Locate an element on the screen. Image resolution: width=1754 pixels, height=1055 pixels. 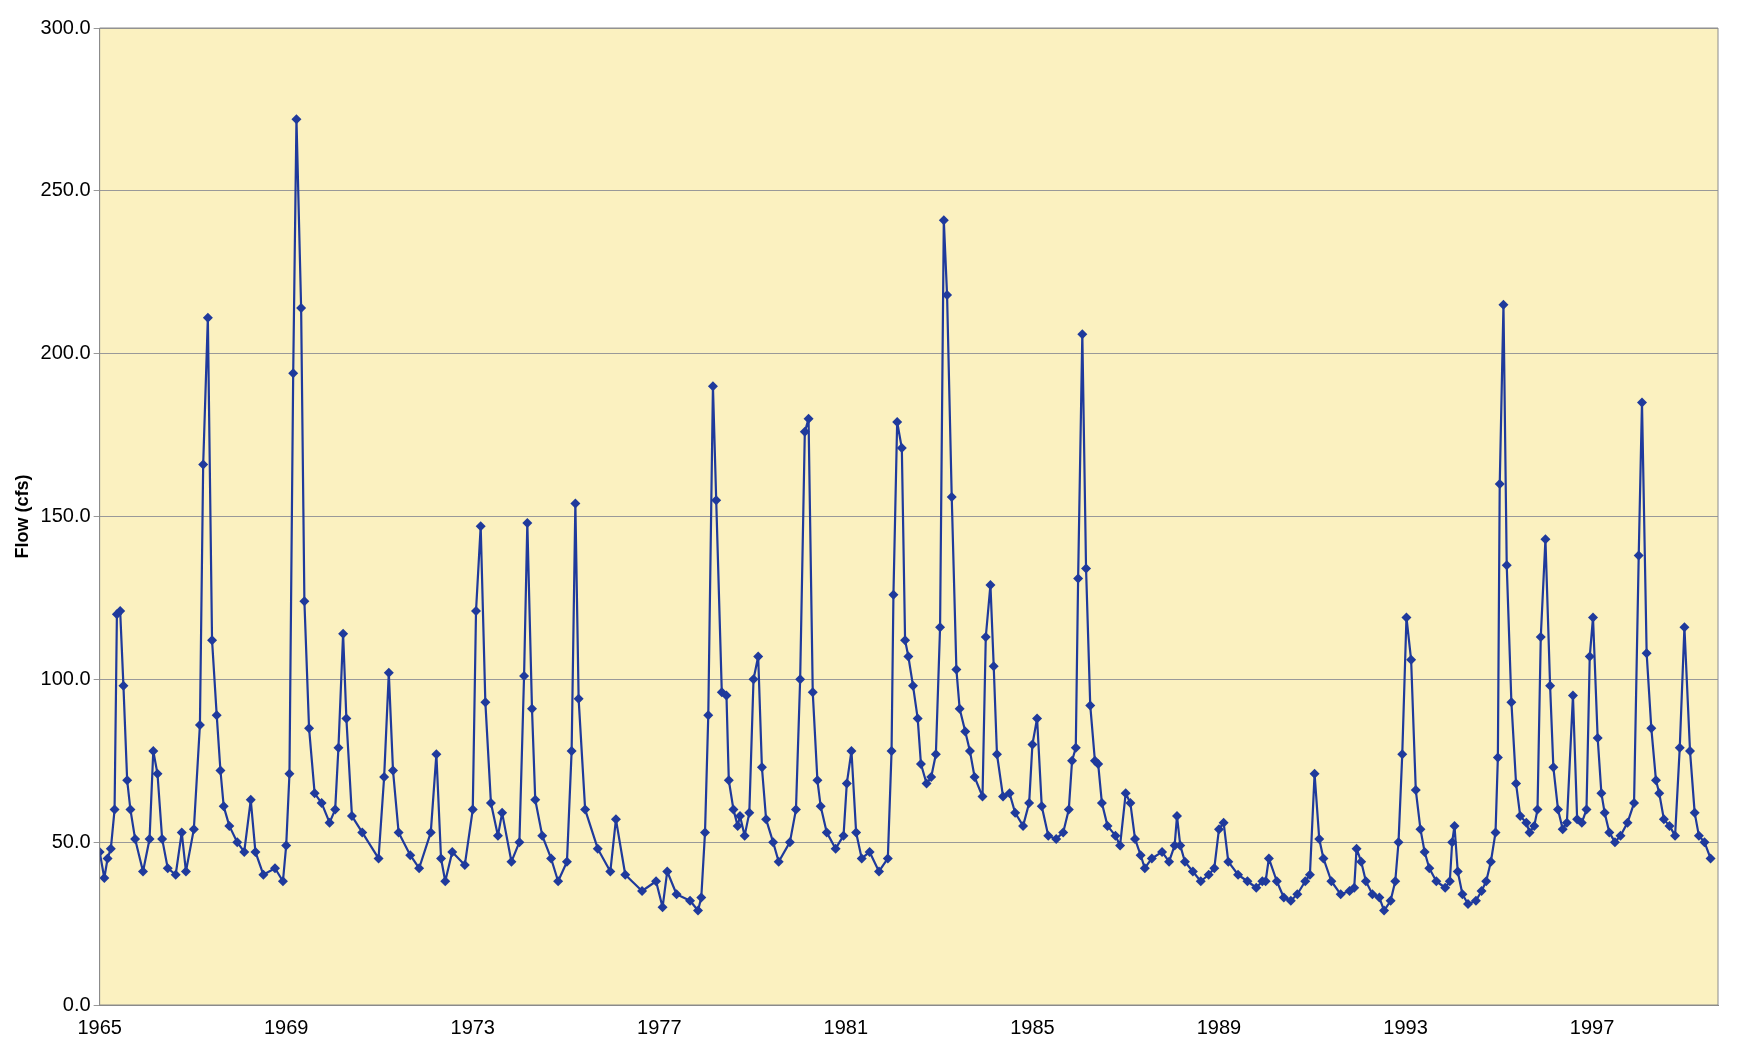
x-tick-label: 1989 is located at coordinates (1219, 1026).